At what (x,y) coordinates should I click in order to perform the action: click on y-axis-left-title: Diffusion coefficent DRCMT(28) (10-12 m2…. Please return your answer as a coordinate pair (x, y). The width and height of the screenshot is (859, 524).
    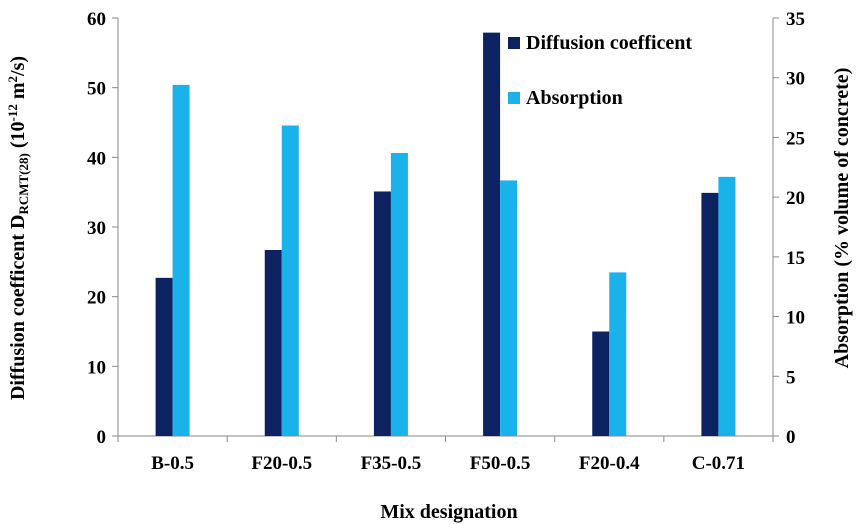
    Looking at the image, I should click on (18, 228).